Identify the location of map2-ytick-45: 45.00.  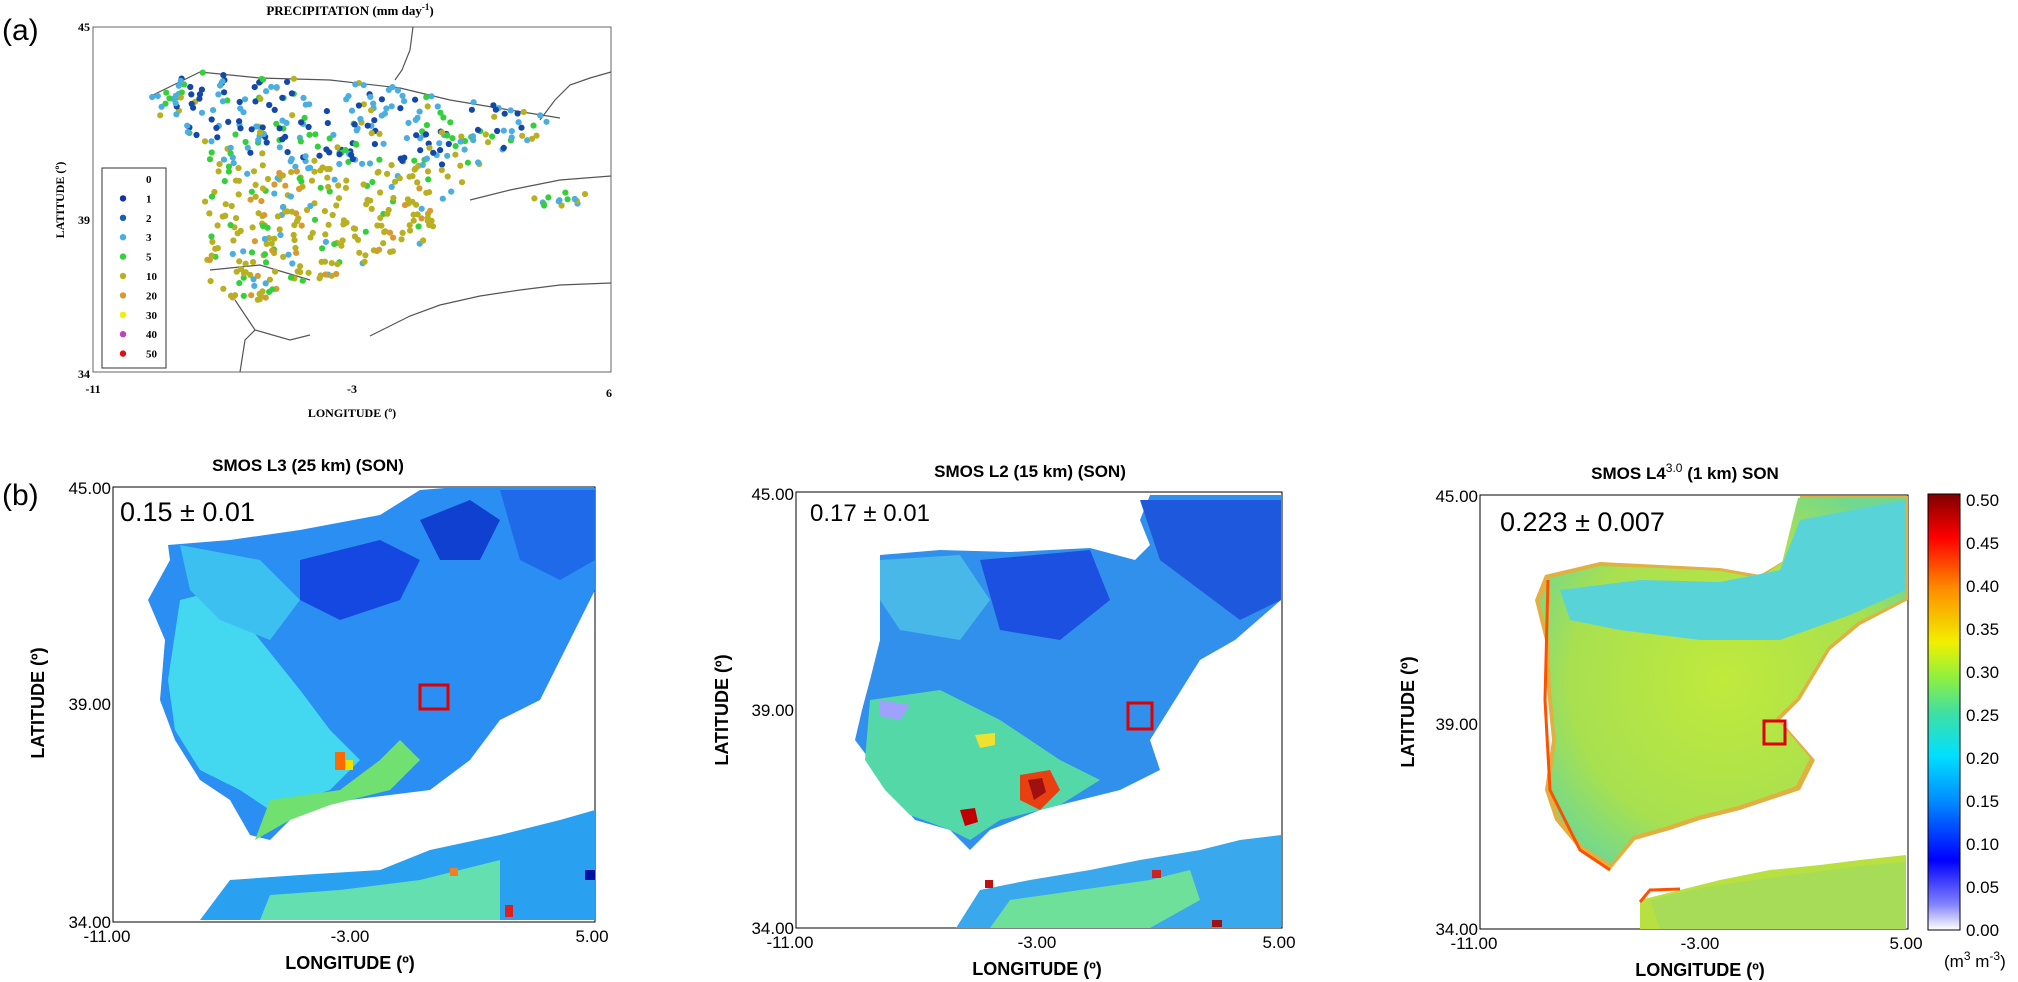
(772, 494).